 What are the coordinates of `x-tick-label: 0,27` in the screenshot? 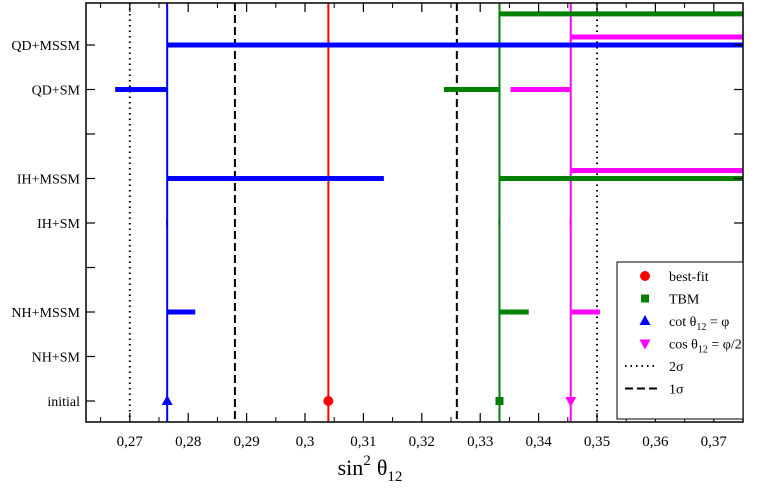 It's located at (130, 442).